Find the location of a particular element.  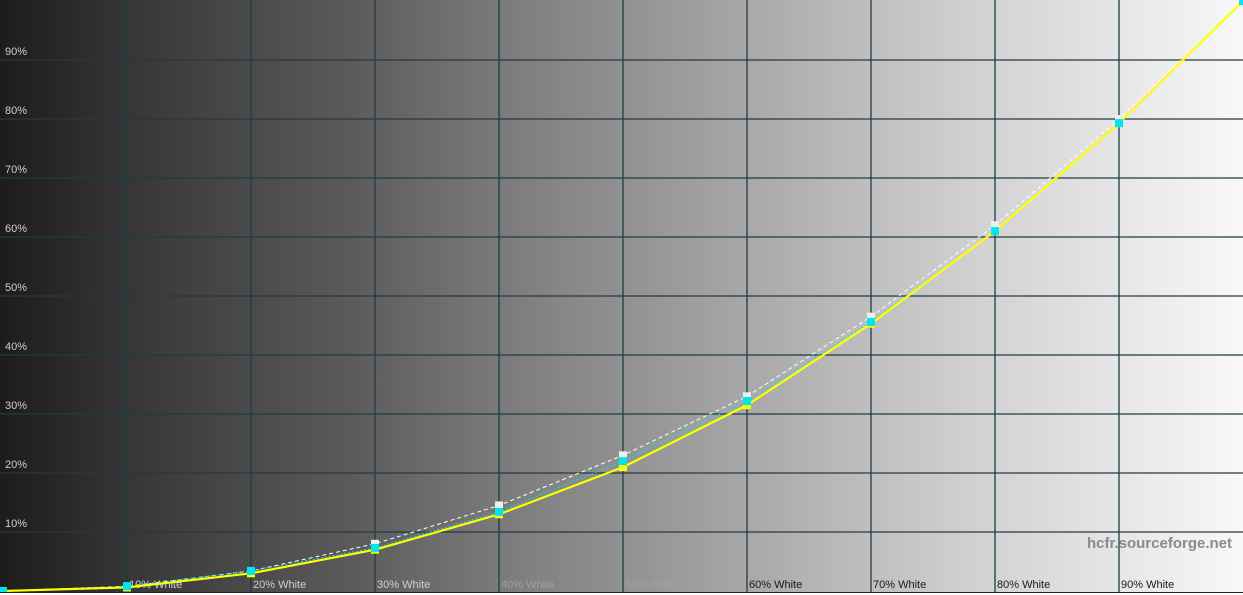

x-tick-label: 60% White is located at coordinates (775, 585).